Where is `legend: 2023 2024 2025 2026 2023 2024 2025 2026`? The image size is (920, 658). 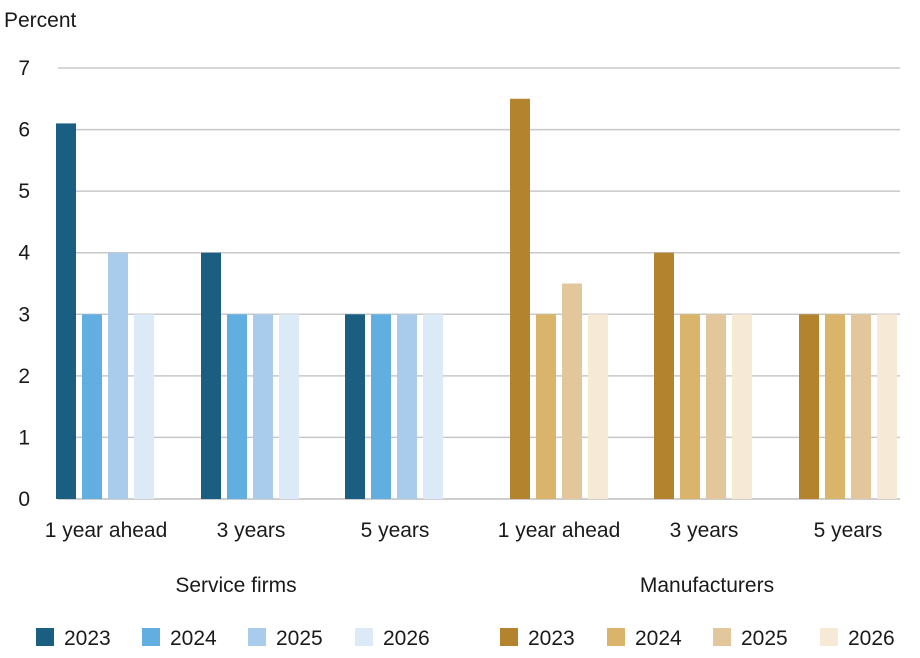 legend: 2023 2024 2025 2026 2023 2024 2025 2026 is located at coordinates (465, 638).